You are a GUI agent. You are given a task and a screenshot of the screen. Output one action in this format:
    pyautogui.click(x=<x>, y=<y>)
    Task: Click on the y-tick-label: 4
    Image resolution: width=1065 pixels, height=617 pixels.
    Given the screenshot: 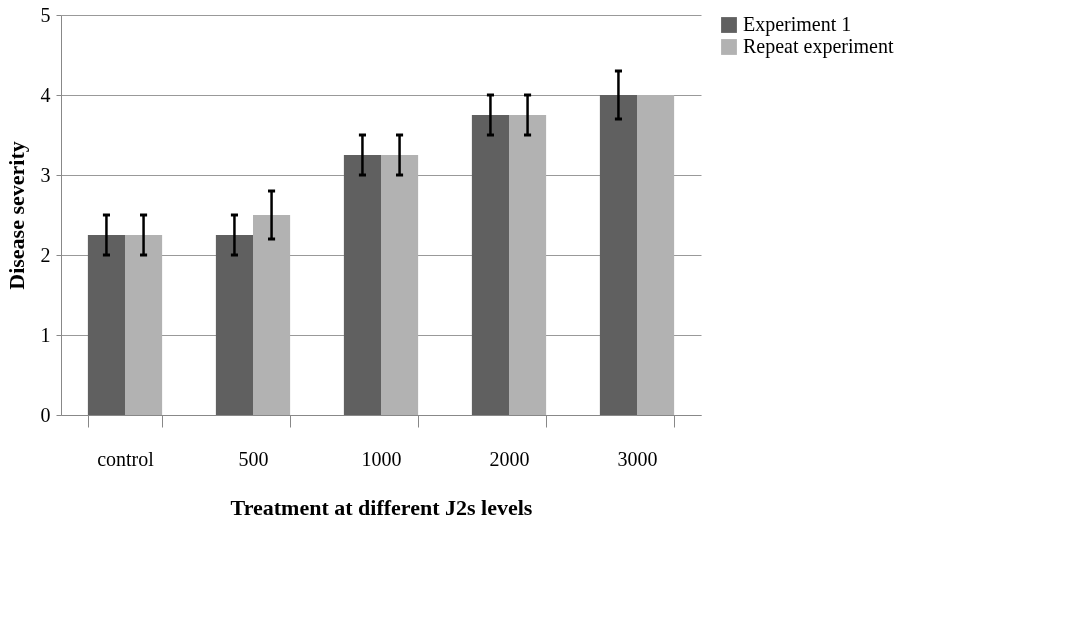 What is the action you would take?
    pyautogui.click(x=45, y=94)
    